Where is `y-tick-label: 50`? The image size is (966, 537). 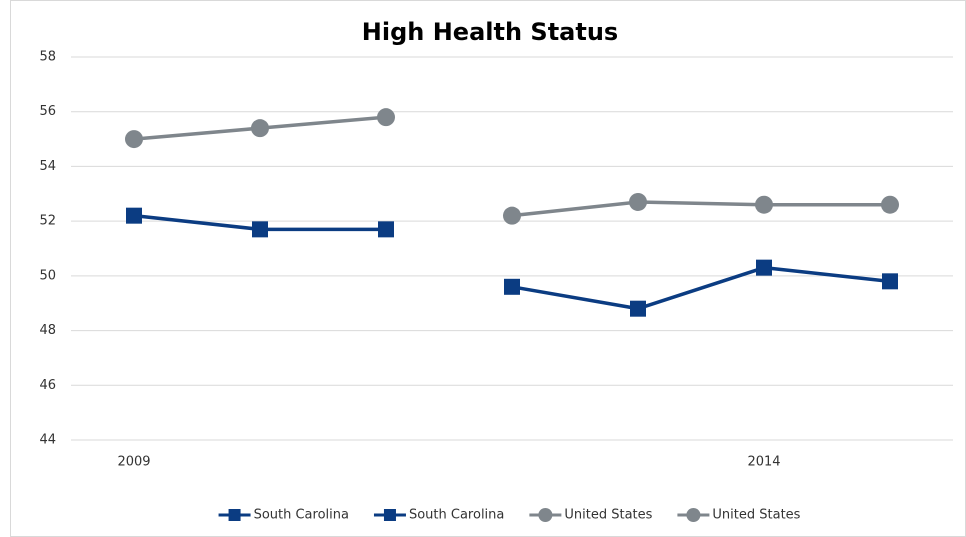
y-tick-label: 50 is located at coordinates (47, 275).